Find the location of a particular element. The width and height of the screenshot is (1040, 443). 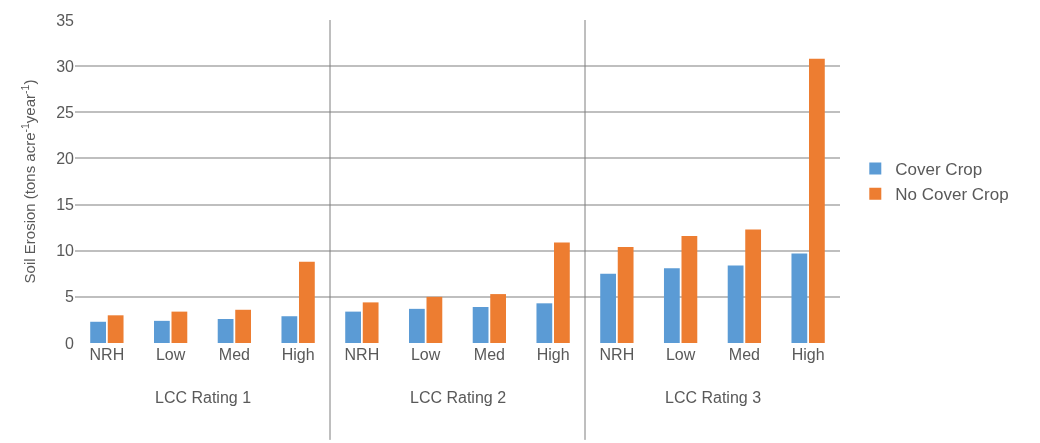

y-tick-label: 25 is located at coordinates (65, 112).